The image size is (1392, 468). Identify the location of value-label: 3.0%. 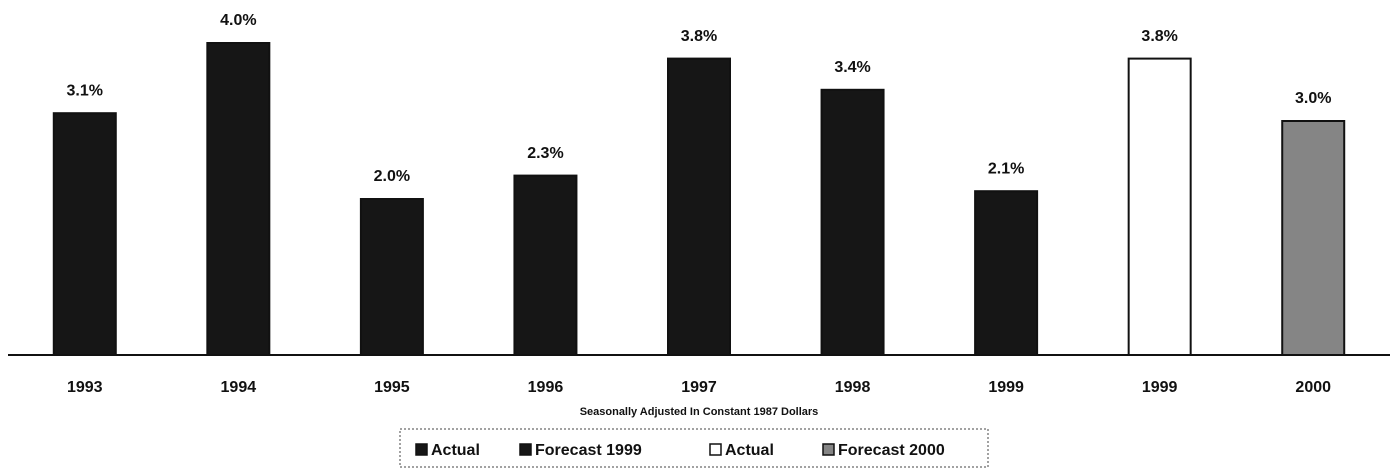
(1313, 98).